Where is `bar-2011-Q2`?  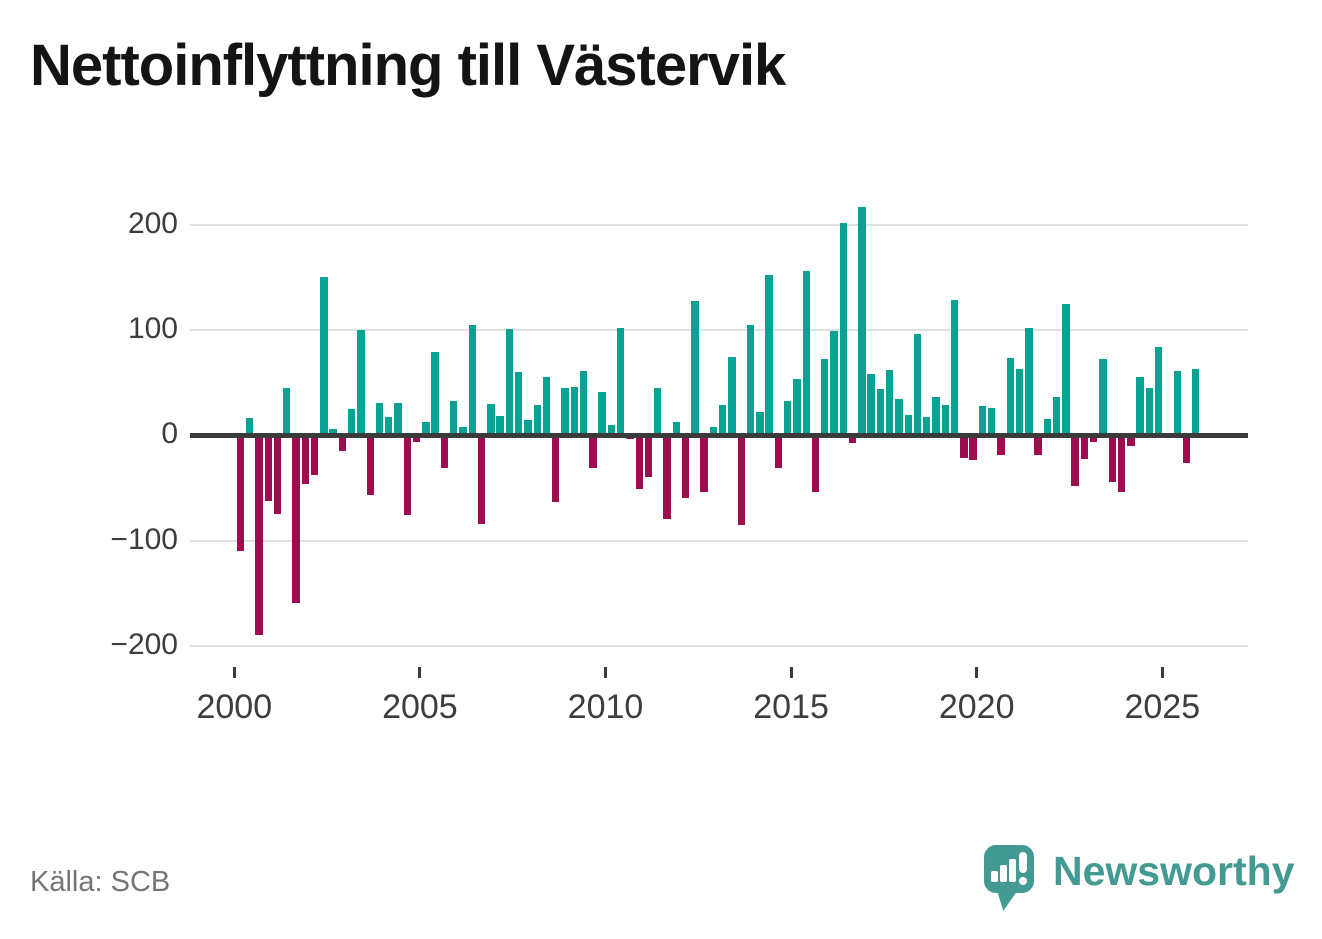 bar-2011-Q2 is located at coordinates (658, 411).